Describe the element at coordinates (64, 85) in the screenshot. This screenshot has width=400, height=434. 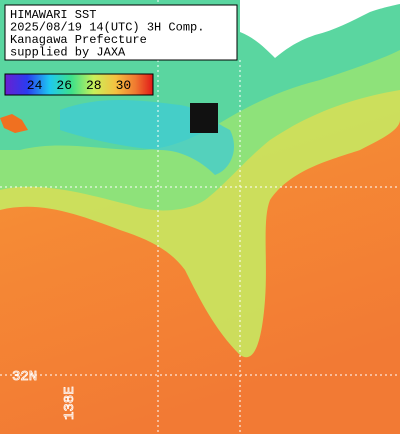
I see `colorbar-tick-label: 26` at that location.